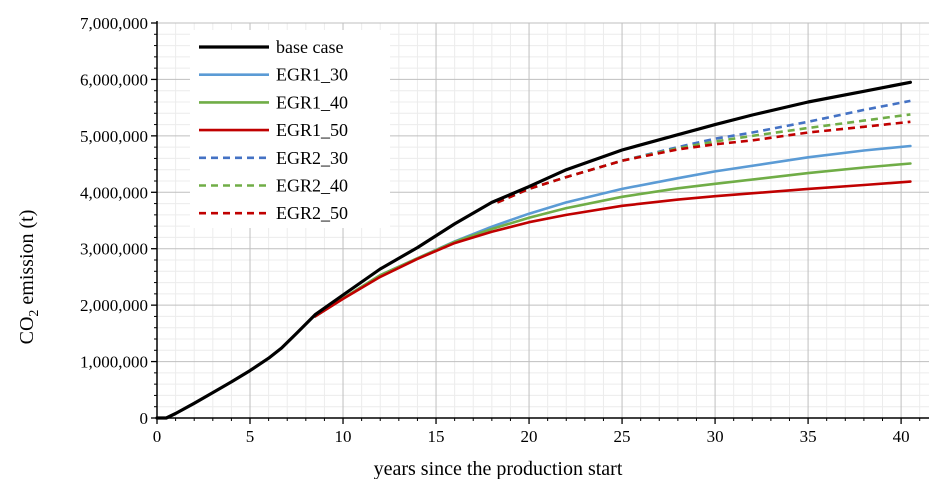 This screenshot has width=945, height=479. What do you see at coordinates (250, 436) in the screenshot?
I see `x-tick-label: 5` at bounding box center [250, 436].